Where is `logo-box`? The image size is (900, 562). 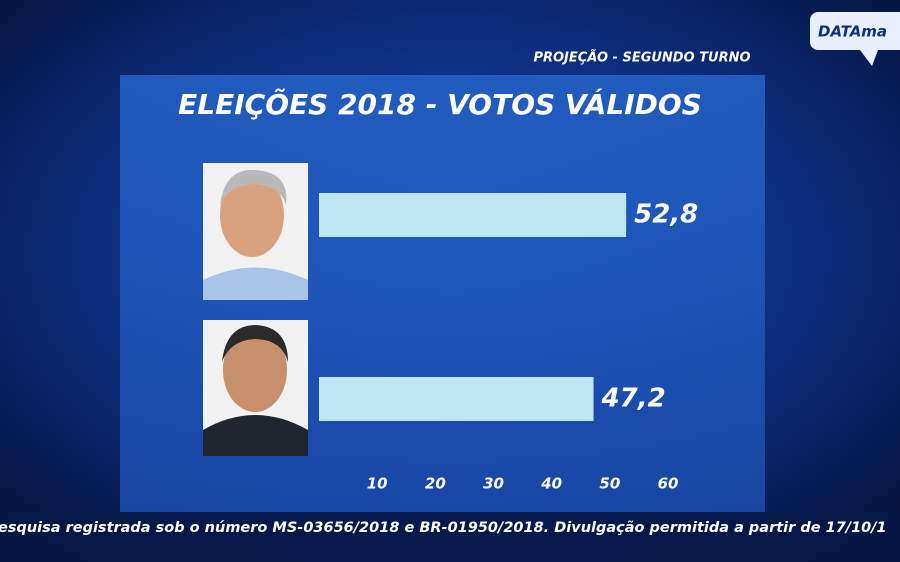
logo-box is located at coordinates (855, 31).